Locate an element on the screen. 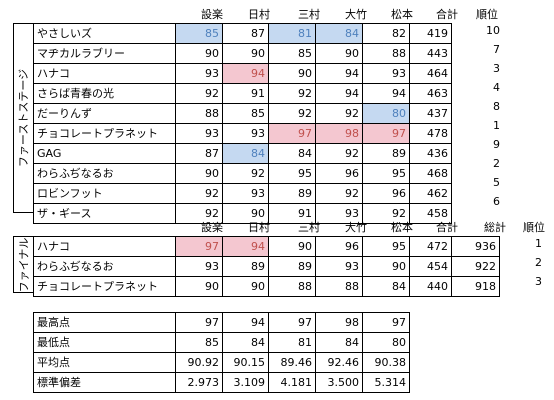  stat-label: 平均点 is located at coordinates (104, 362).